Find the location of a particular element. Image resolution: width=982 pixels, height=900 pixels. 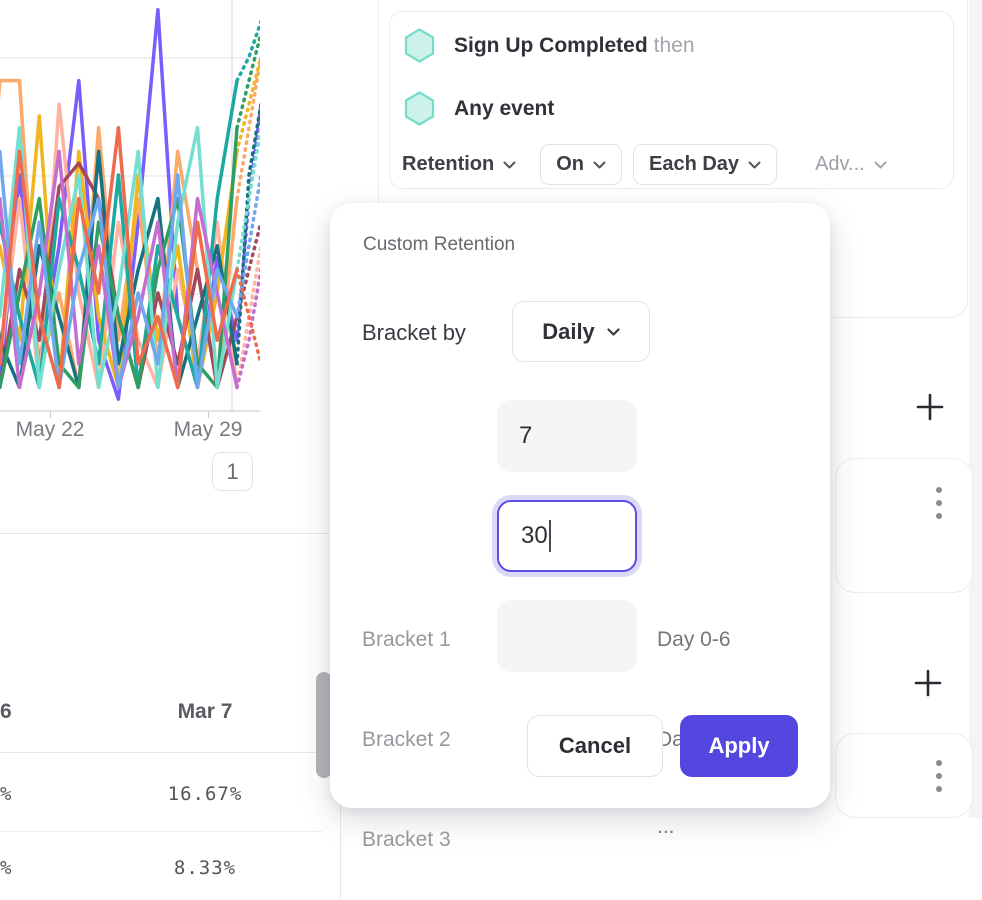

bracket-1-label: Bracket 1 is located at coordinates (406, 639).